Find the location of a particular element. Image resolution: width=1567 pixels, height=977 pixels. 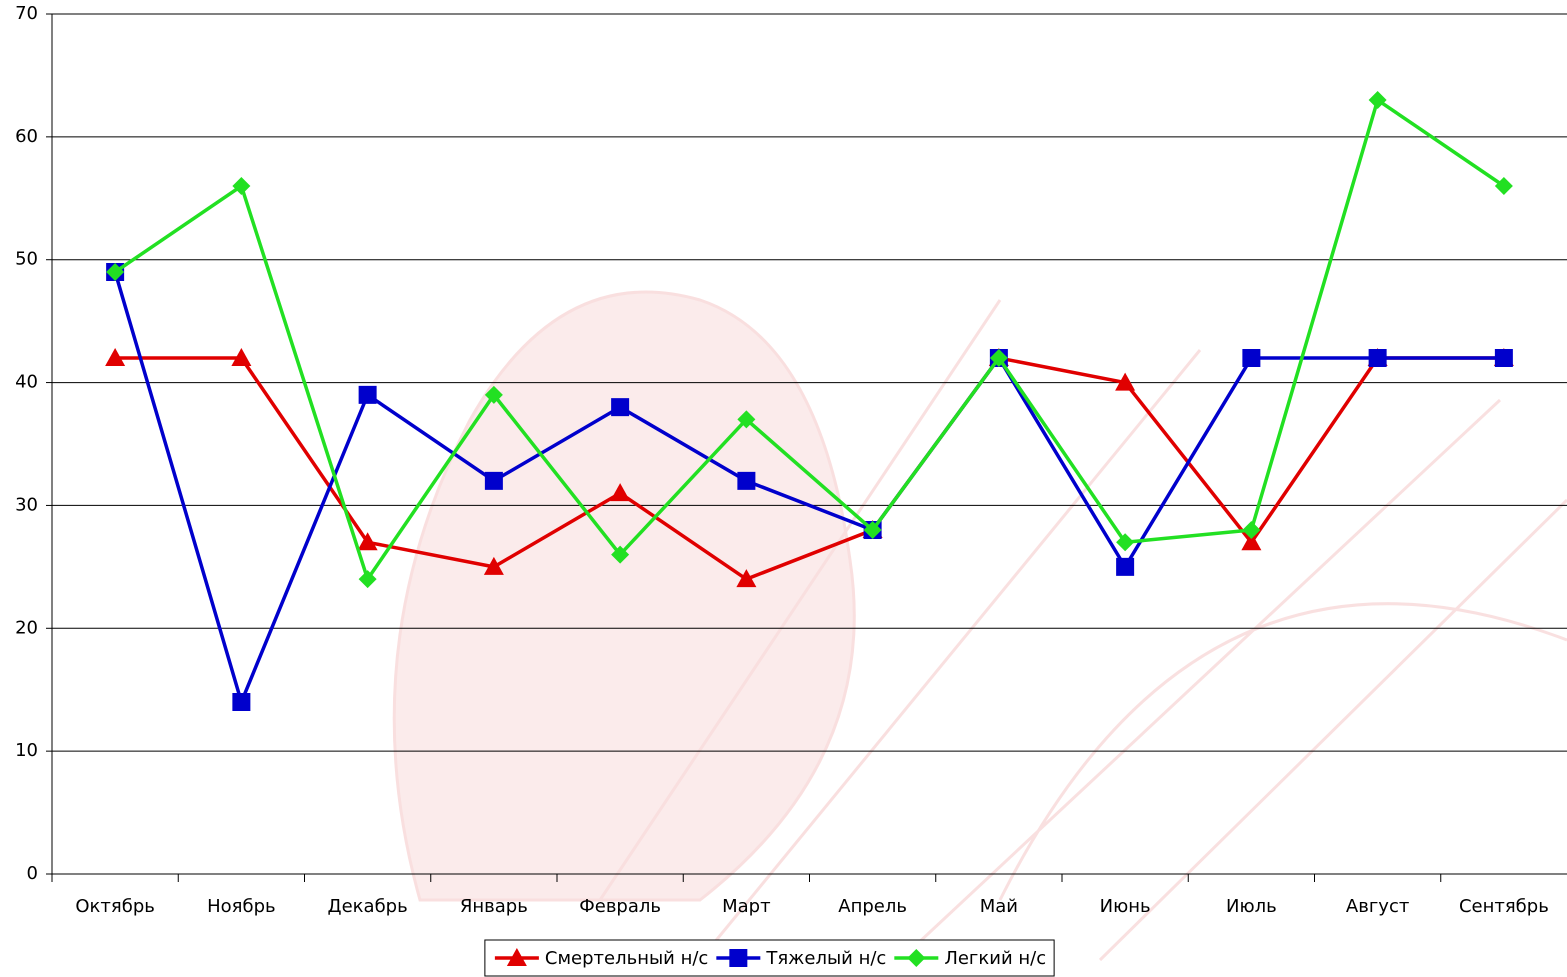

legend-label: Легкий н/с is located at coordinates (995, 958).